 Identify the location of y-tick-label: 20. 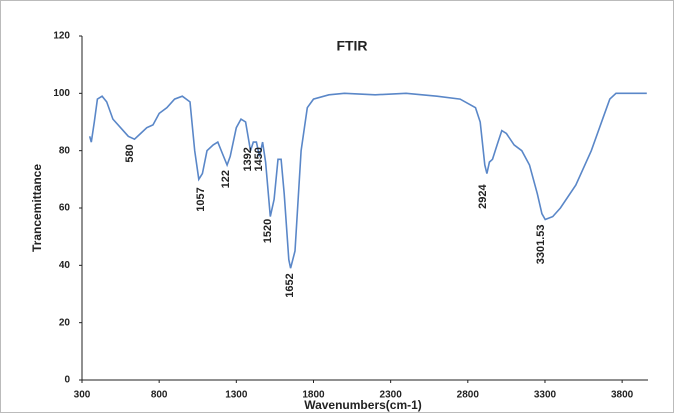
(65, 322).